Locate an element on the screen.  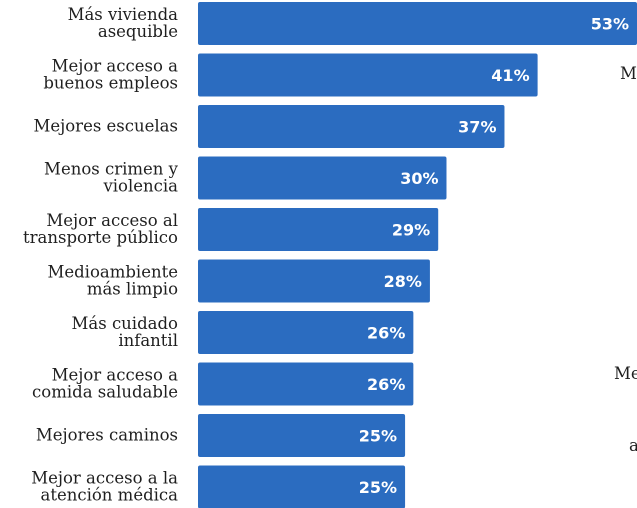
category-label: Mejor acceso al is located at coordinates (112, 220).